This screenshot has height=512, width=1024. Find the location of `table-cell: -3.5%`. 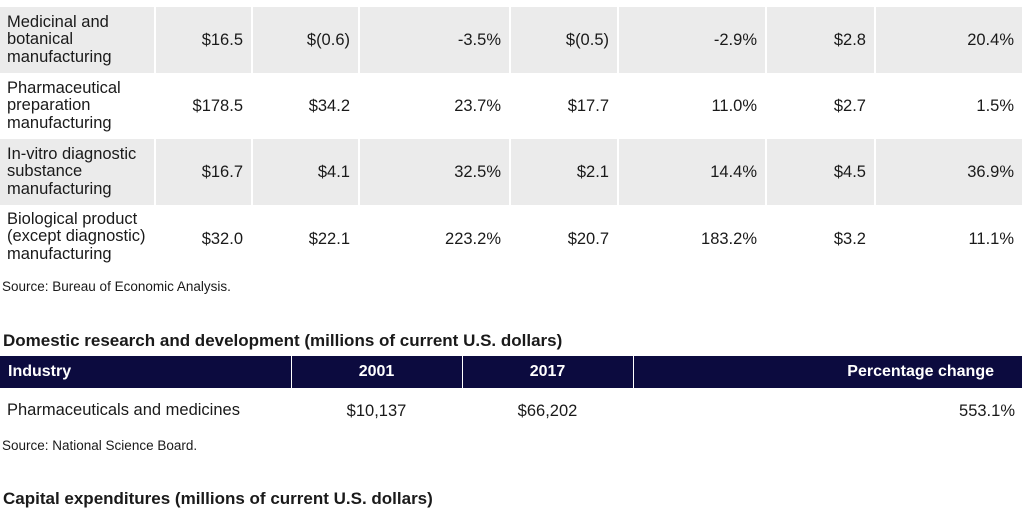

table-cell: -3.5% is located at coordinates (434, 40).